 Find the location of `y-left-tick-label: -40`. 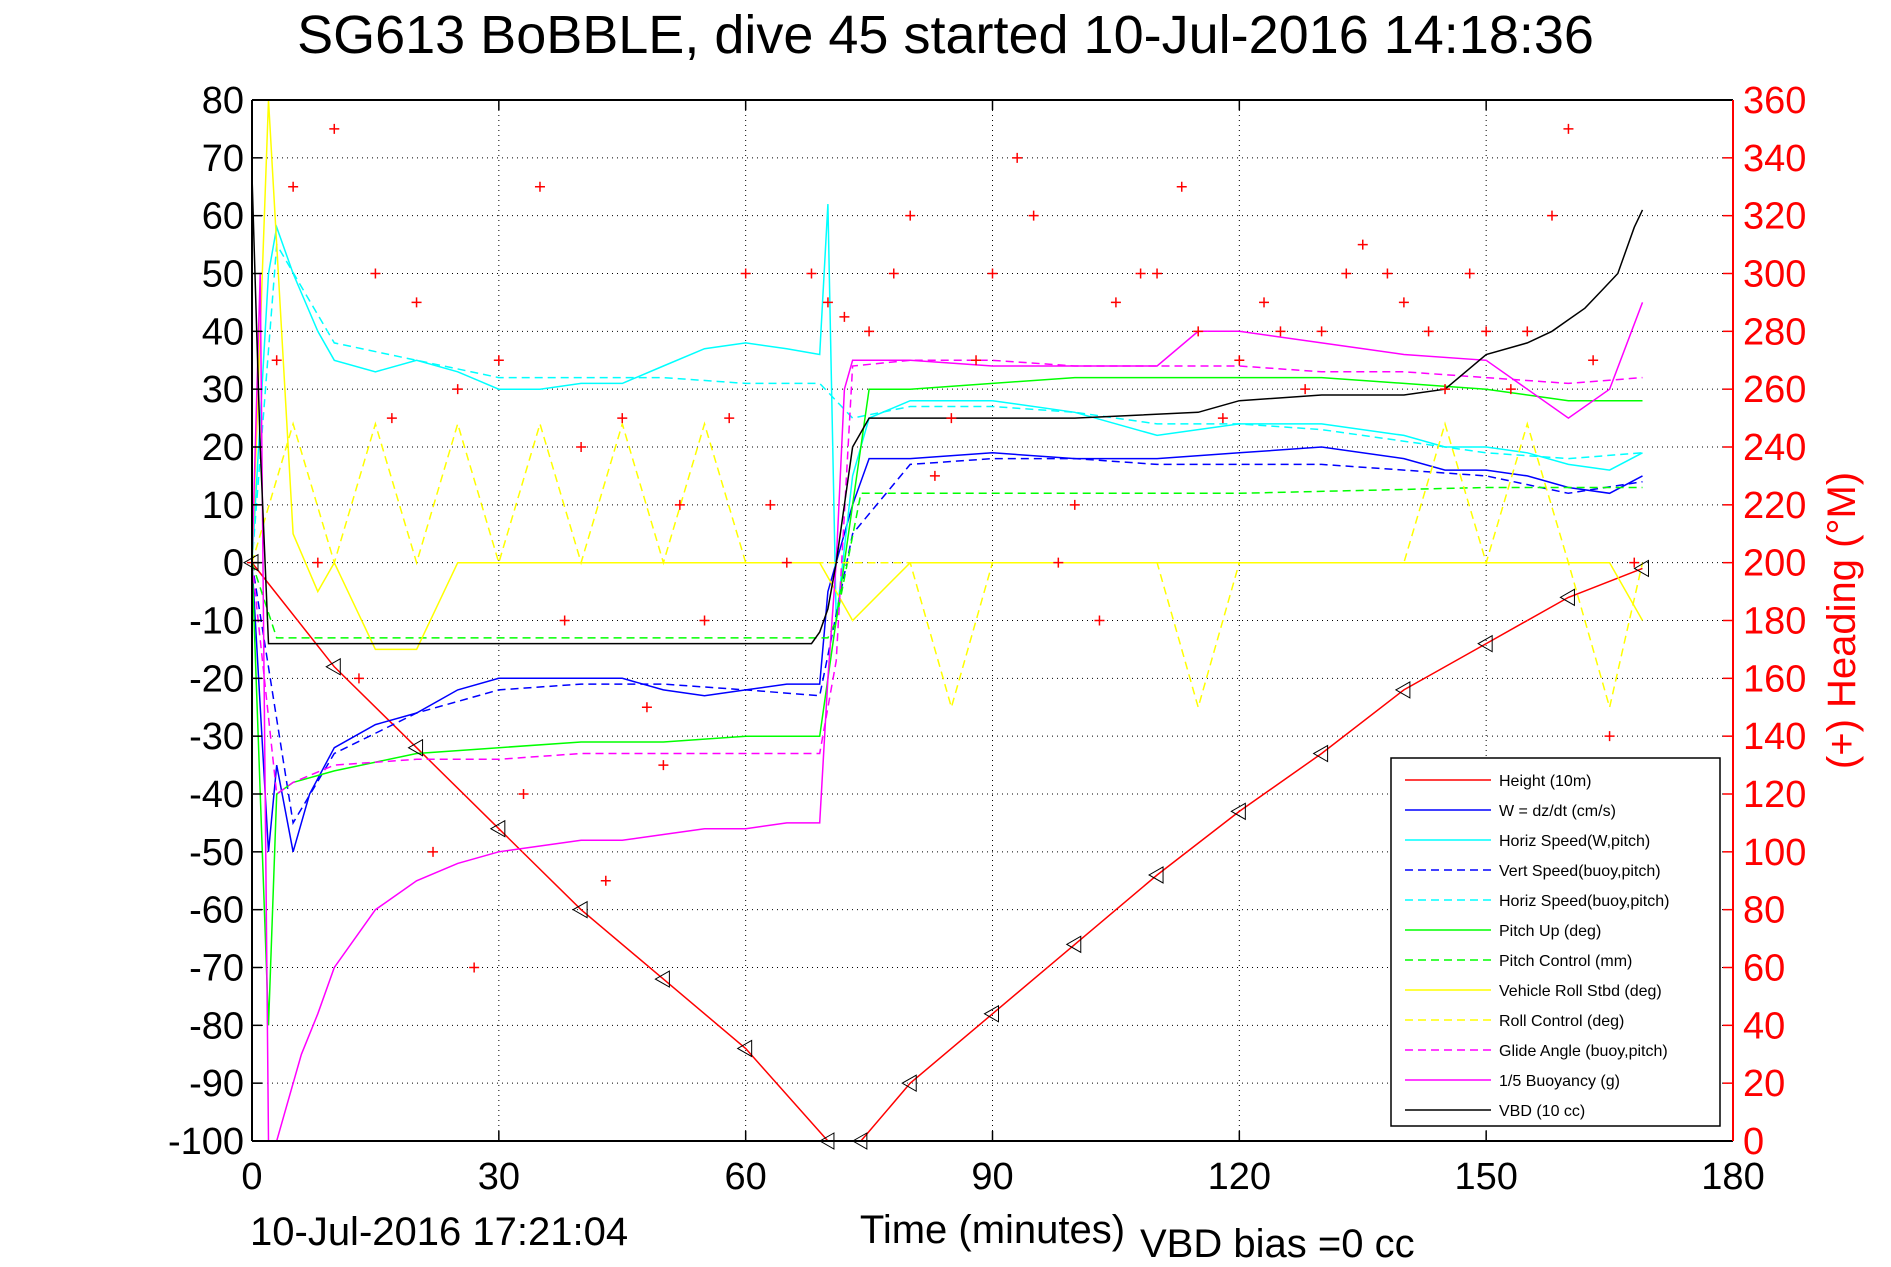

y-left-tick-label: -40 is located at coordinates (216, 795).